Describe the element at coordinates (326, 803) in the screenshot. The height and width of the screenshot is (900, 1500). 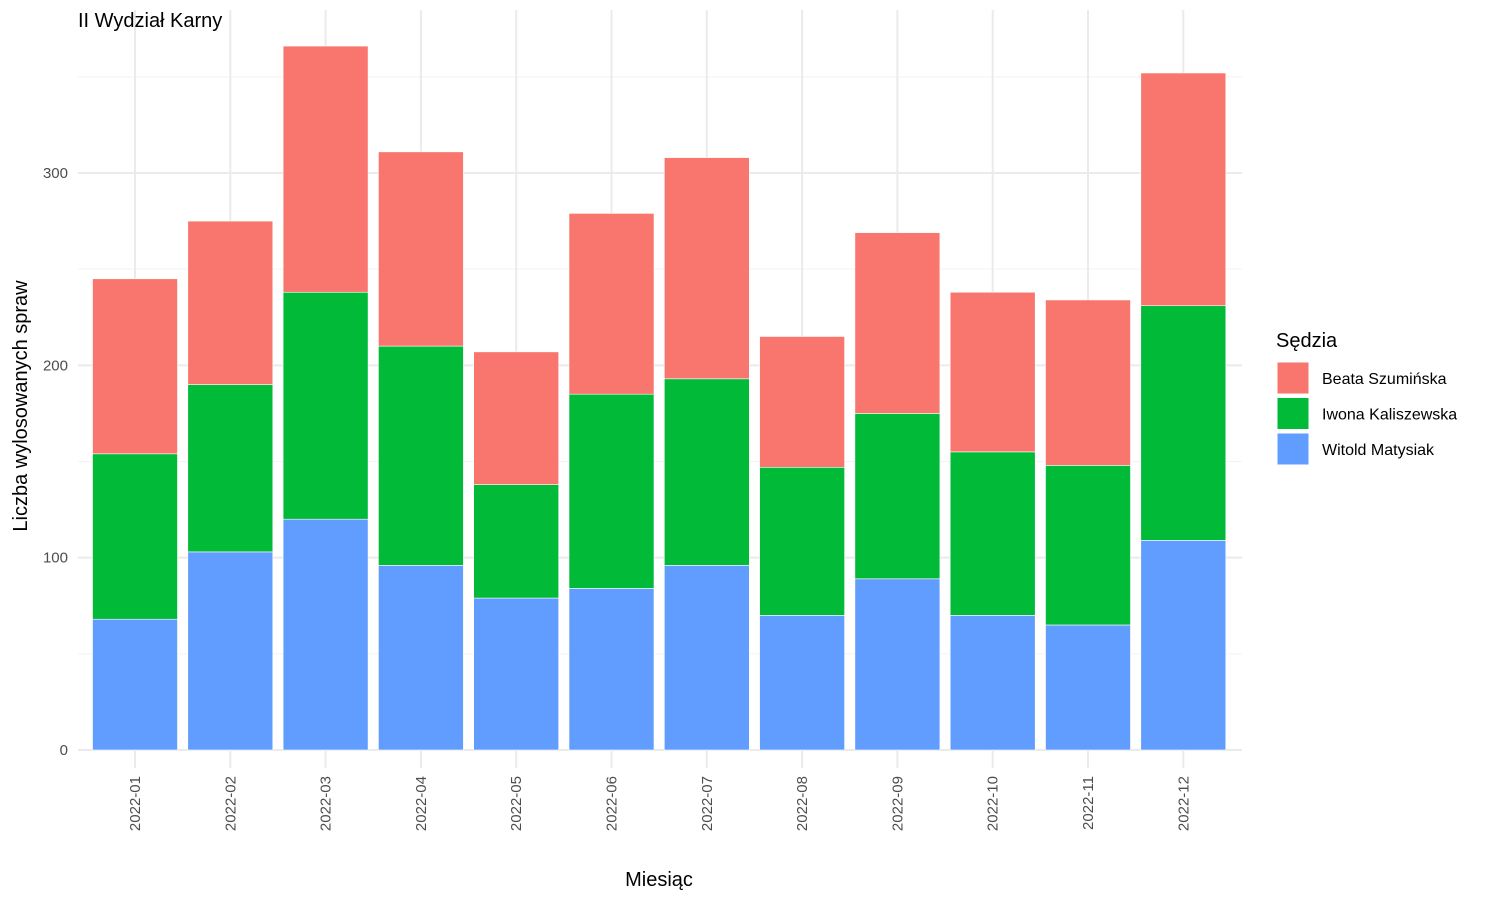
I see `x-tick-label: 2022-03` at that location.